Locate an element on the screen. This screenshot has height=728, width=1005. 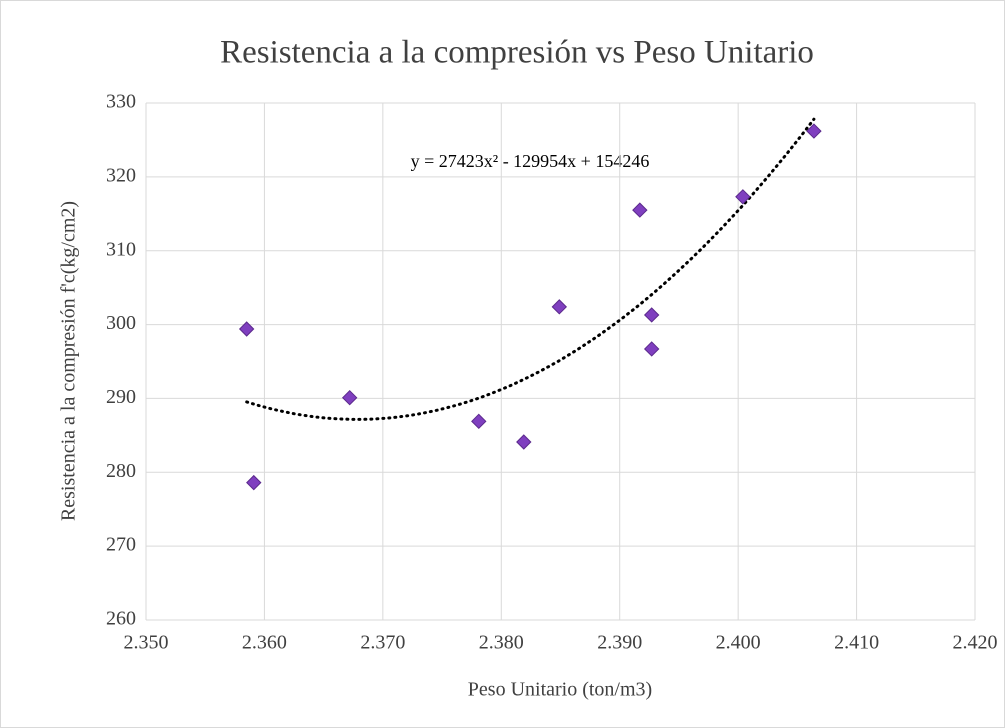
y-tick-label: 330 is located at coordinates (121, 102).